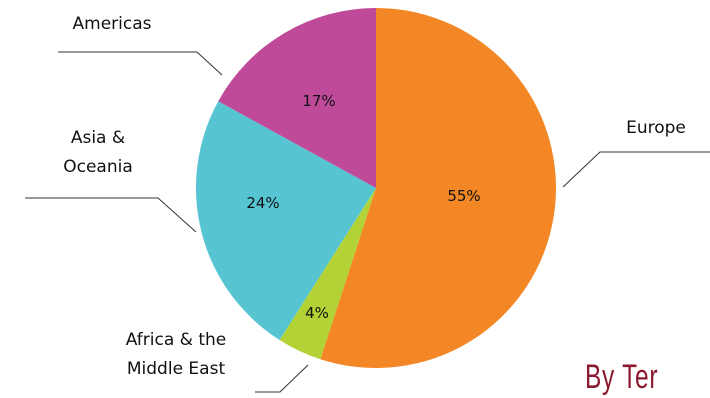 The width and height of the screenshot is (710, 398). I want to click on leader-line-asia, so click(111, 215).